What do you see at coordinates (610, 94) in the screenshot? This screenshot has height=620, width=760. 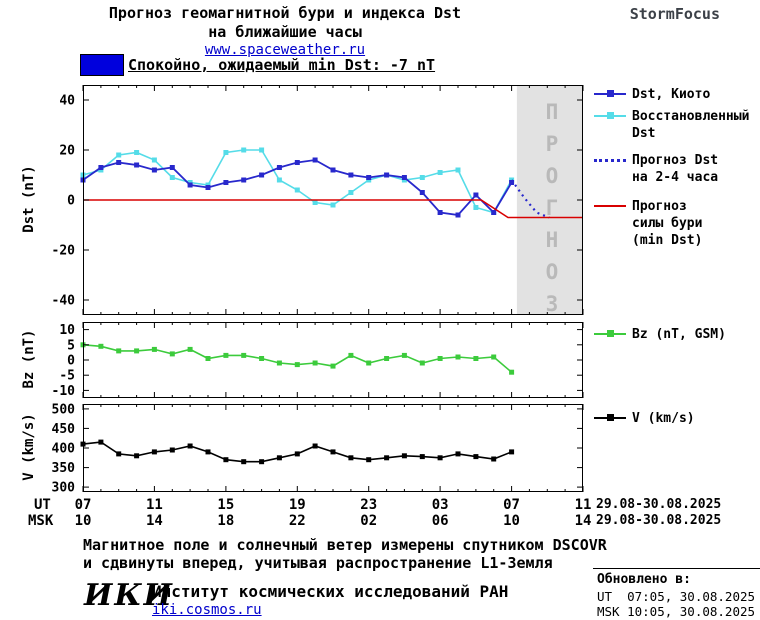 I see `dst-kyoto-swatch-icon` at bounding box center [610, 94].